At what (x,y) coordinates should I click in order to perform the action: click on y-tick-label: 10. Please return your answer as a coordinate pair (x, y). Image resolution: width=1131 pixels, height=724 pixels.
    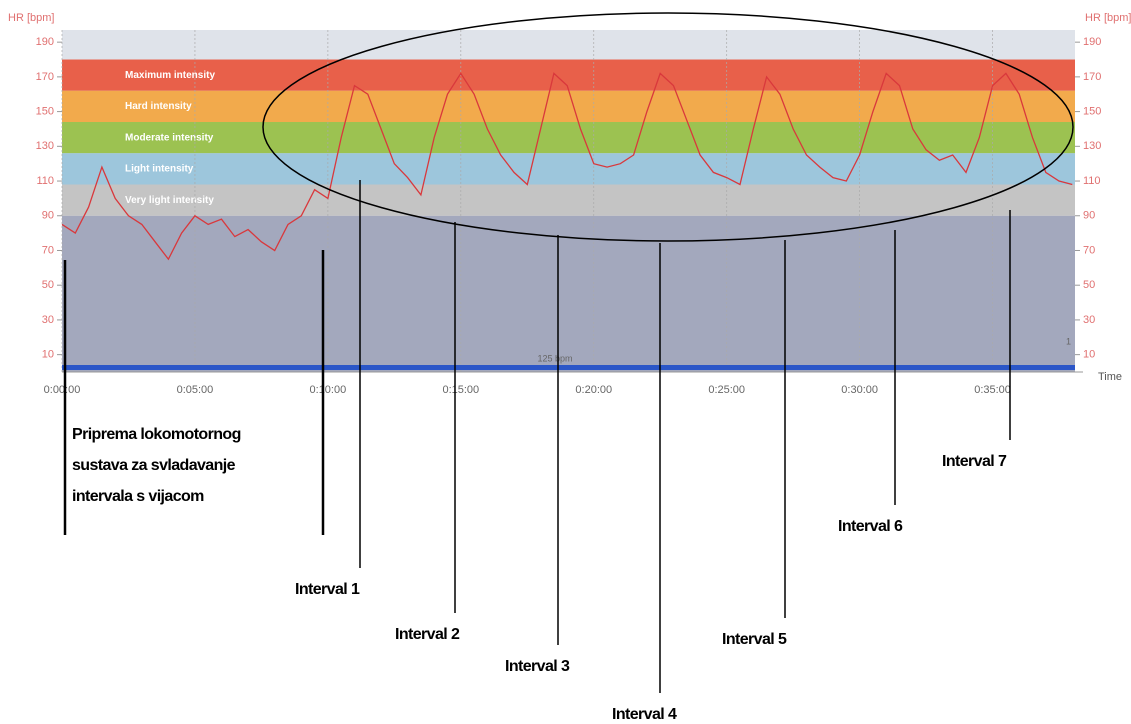
    Looking at the image, I should click on (48, 355).